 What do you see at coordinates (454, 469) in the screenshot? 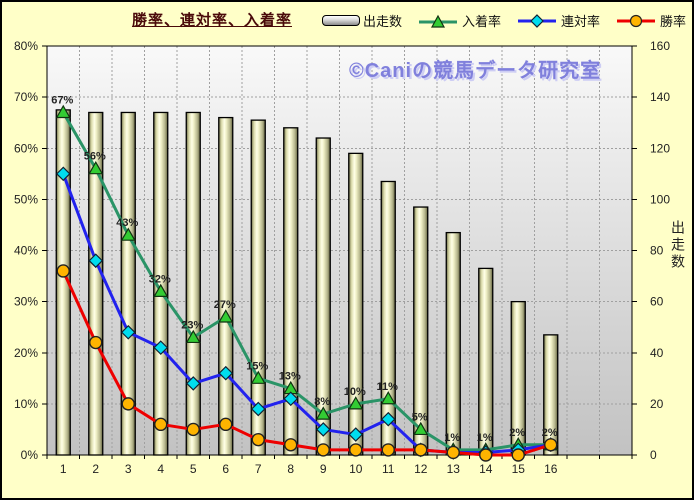
I see `x-tick-label: 13` at bounding box center [454, 469].